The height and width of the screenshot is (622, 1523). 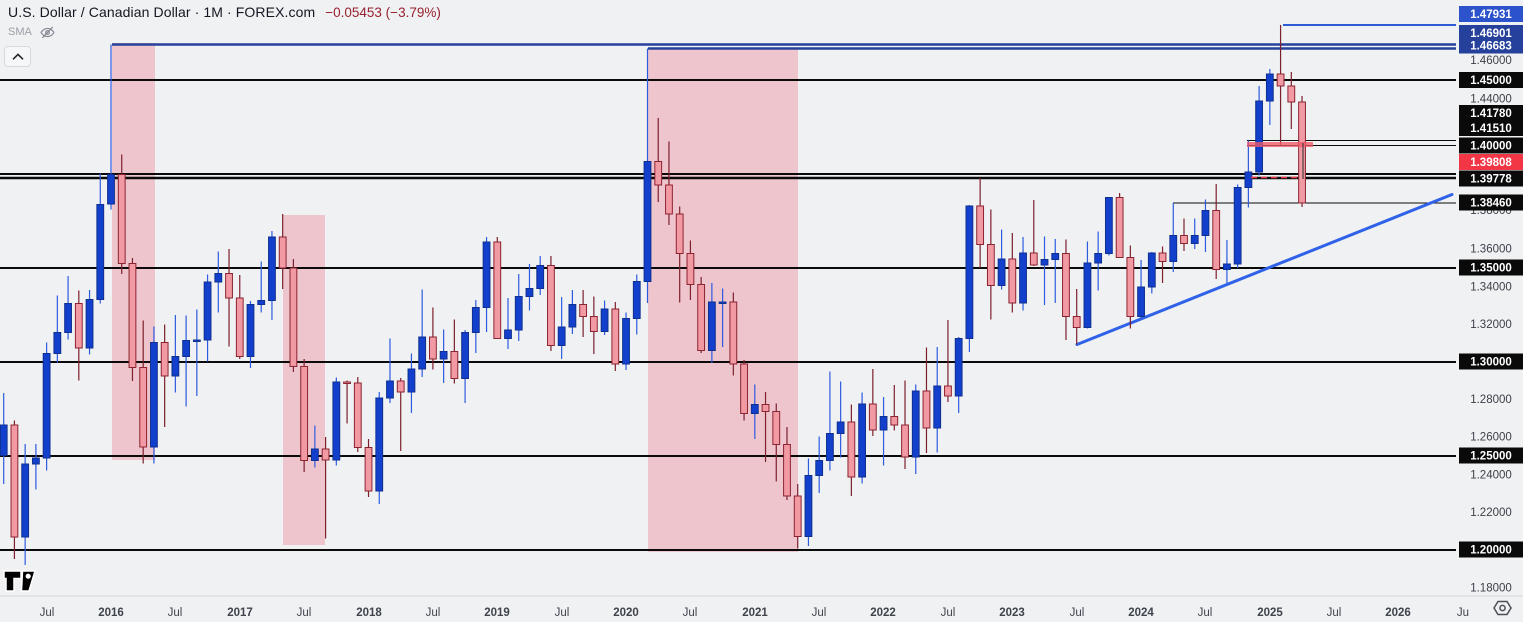 What do you see at coordinates (883, 613) in the screenshot?
I see `time-axis-label: 2022` at bounding box center [883, 613].